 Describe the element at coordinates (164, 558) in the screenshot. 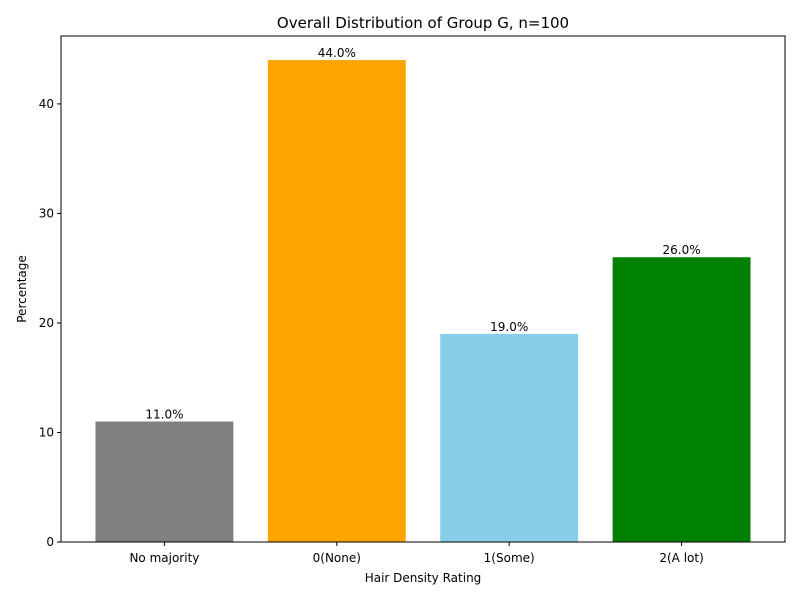

I see `x-tick-label-0: No majority` at that location.